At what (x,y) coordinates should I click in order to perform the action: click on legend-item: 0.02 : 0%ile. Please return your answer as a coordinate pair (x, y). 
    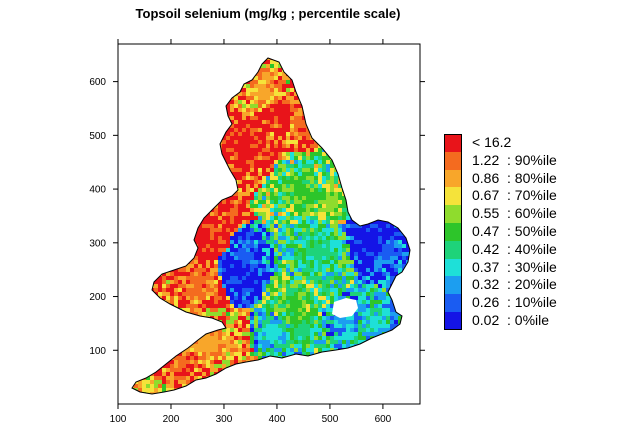
    Looking at the image, I should click on (500, 320).